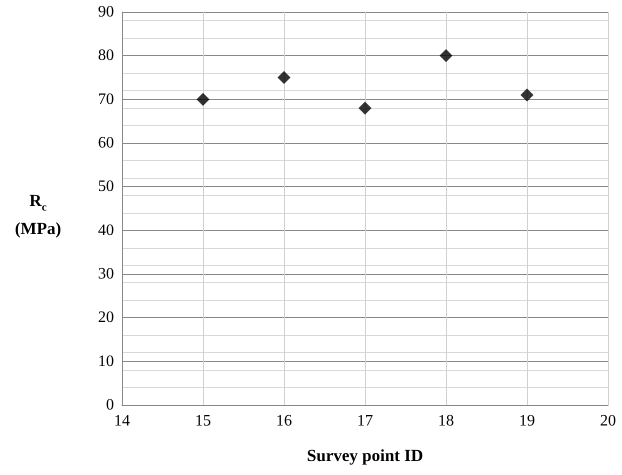 This screenshot has width=622, height=475. What do you see at coordinates (106, 12) in the screenshot?
I see `y-tick-label: 90` at bounding box center [106, 12].